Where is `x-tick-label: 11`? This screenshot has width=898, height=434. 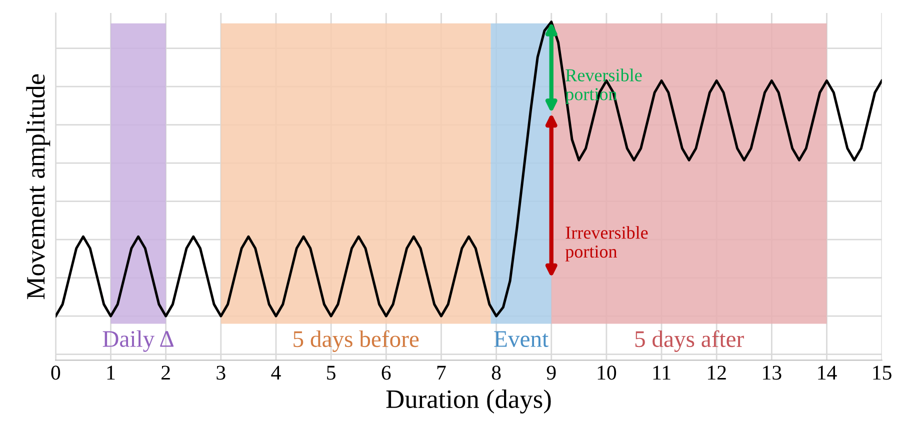 x-tick-label: 11 is located at coordinates (661, 373).